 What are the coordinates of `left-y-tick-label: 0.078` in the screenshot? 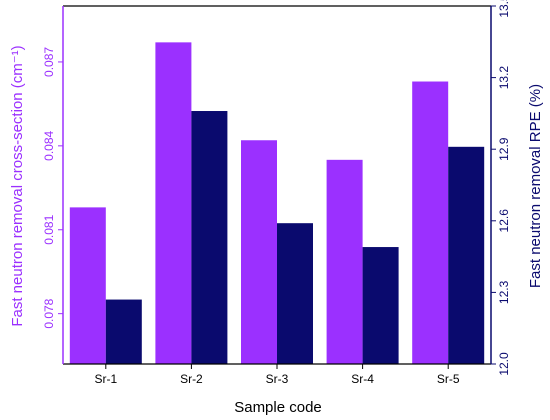 It's located at (49, 313).